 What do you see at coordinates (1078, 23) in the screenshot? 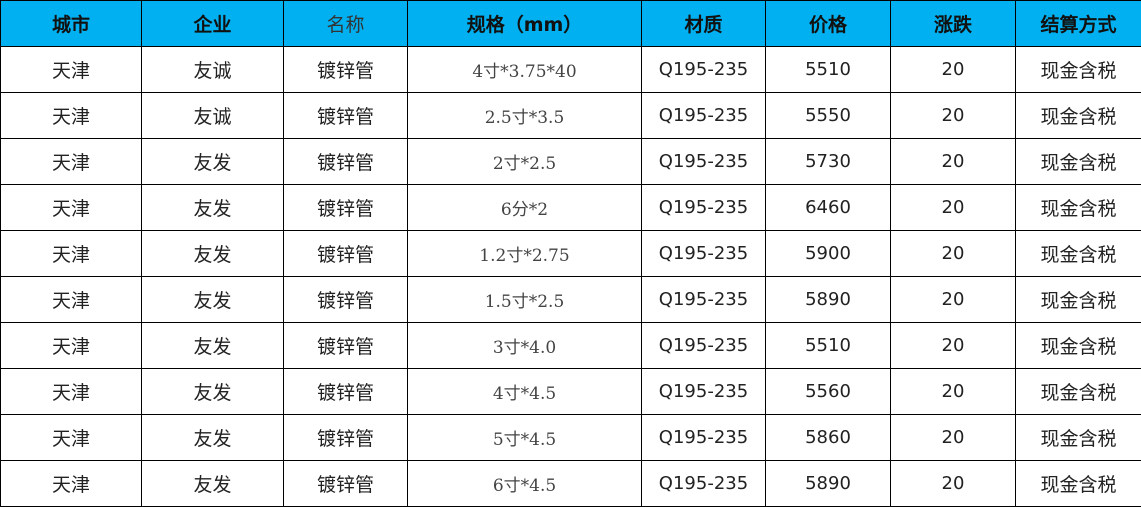
I see `column-header-settlement: 结算方式` at bounding box center [1078, 23].